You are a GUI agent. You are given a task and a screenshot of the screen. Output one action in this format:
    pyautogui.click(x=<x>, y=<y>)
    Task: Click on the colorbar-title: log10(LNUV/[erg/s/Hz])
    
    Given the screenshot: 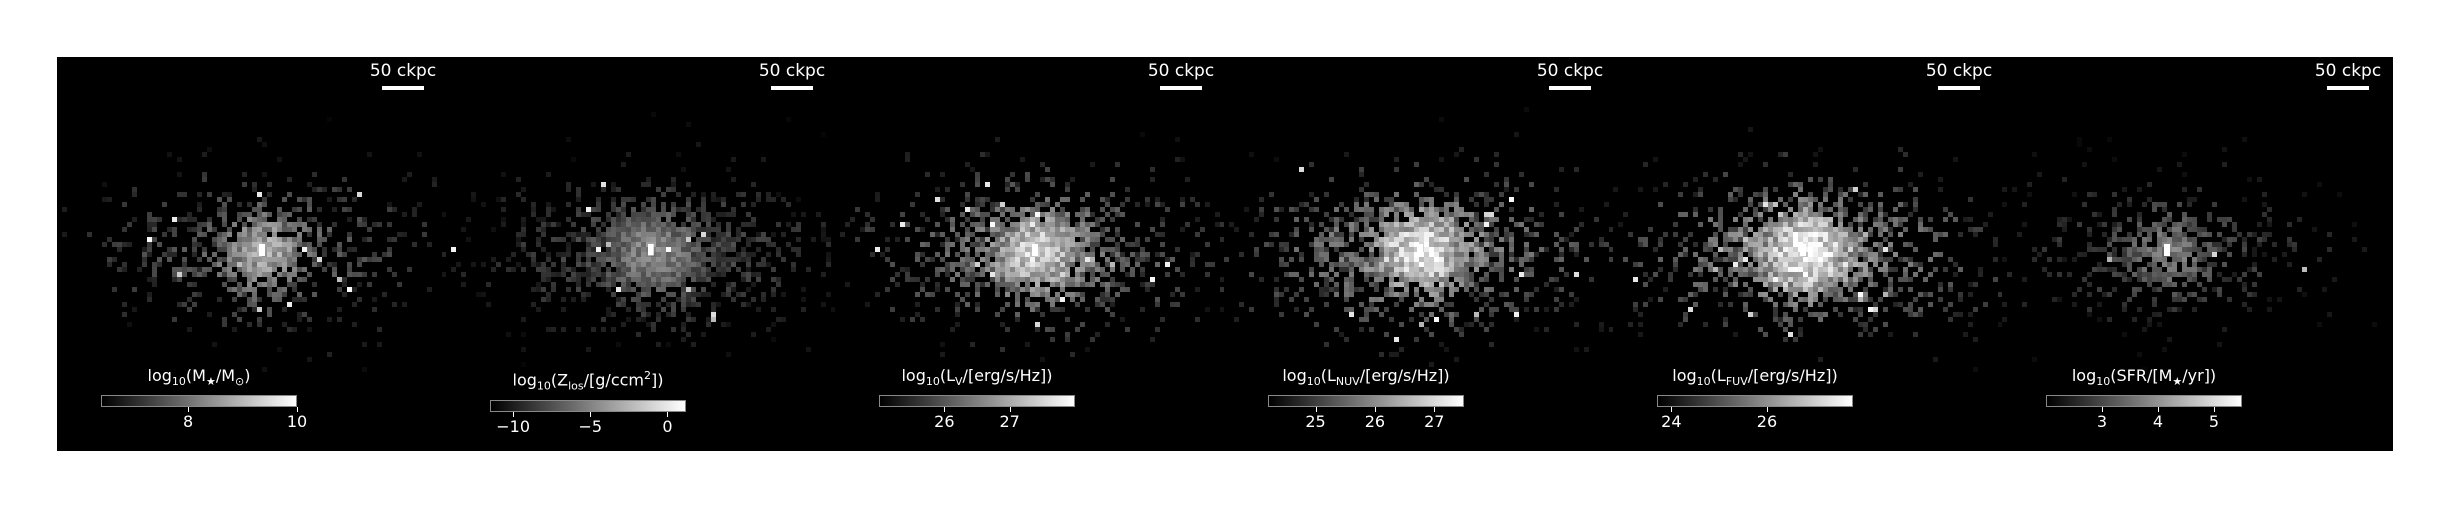 What is the action you would take?
    pyautogui.click(x=1366, y=379)
    